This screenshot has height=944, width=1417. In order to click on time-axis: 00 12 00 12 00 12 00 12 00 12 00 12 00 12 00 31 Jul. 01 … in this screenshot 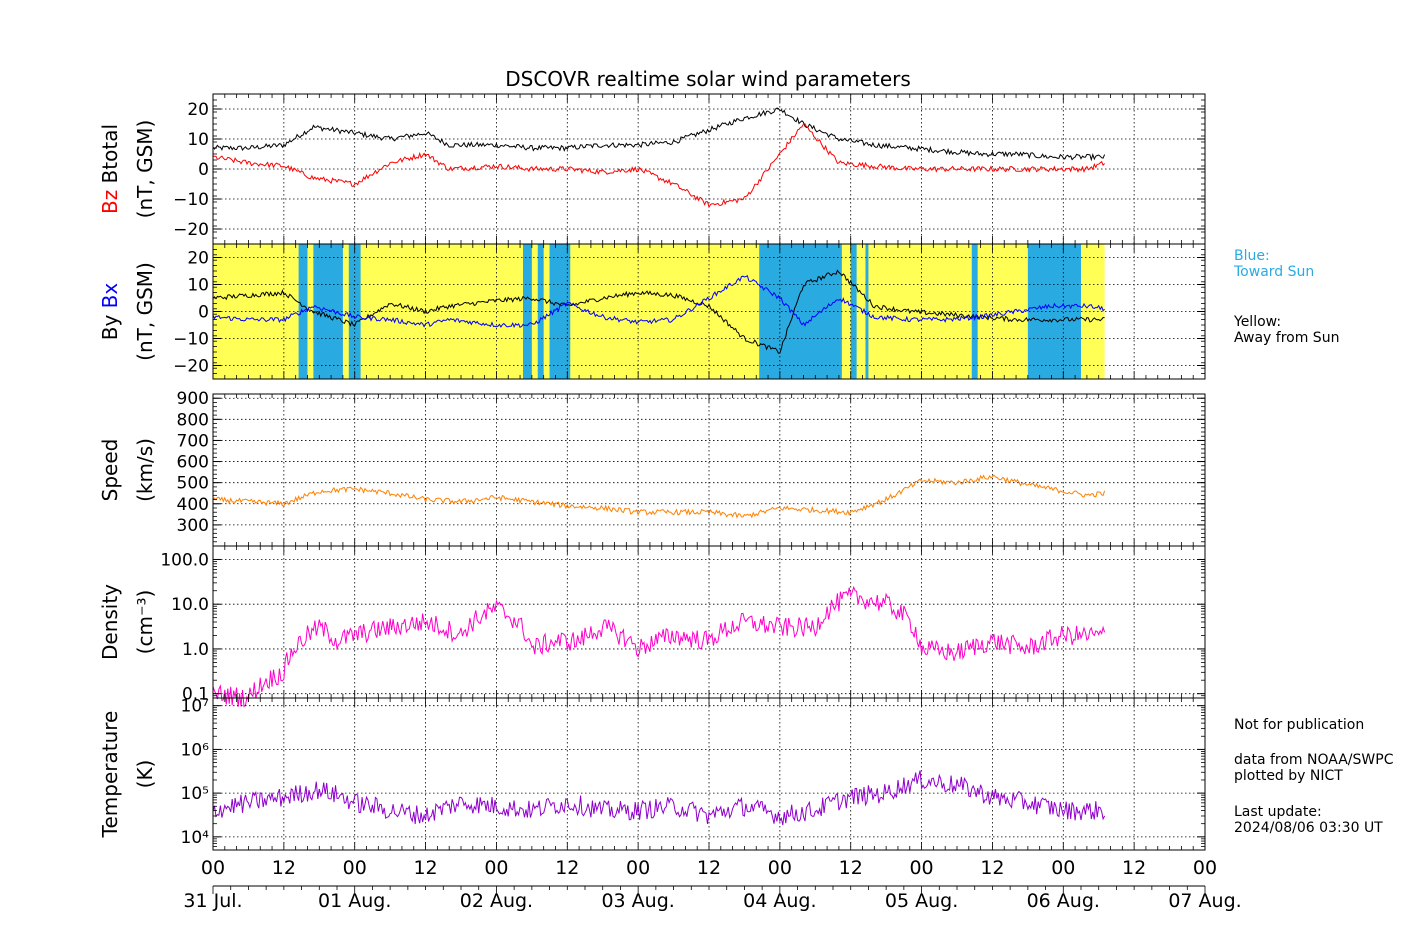, I will do `click(712, 884)`.